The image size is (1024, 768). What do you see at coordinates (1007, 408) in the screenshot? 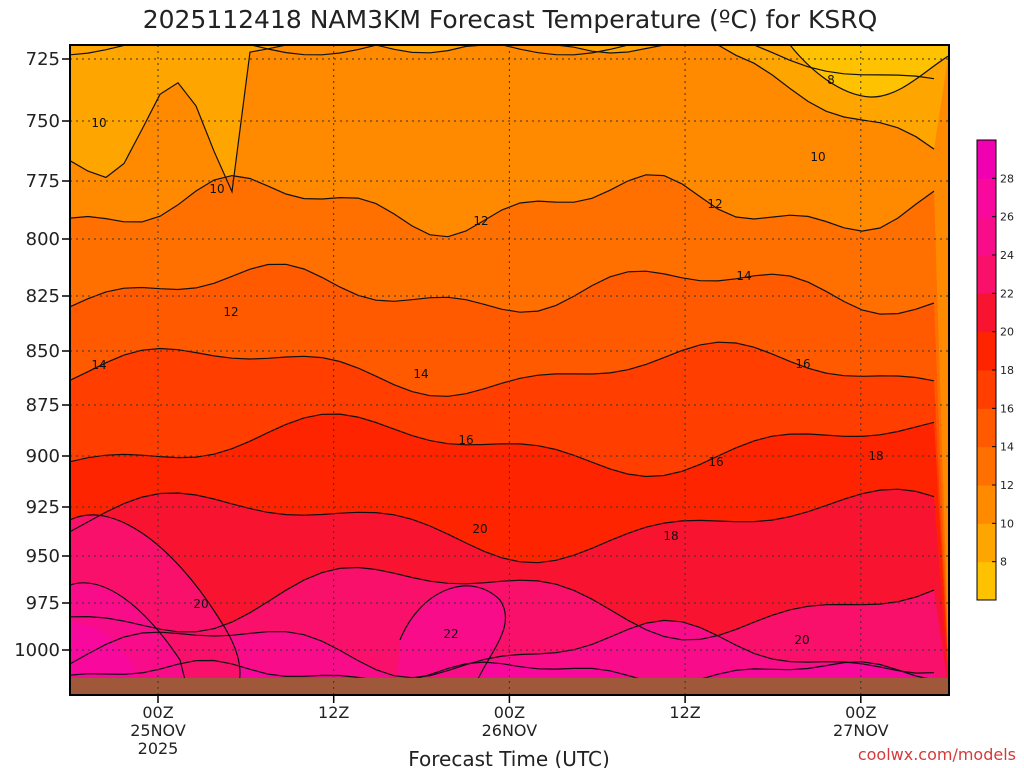
I see `colorbar-tick-label: 16` at bounding box center [1007, 408].